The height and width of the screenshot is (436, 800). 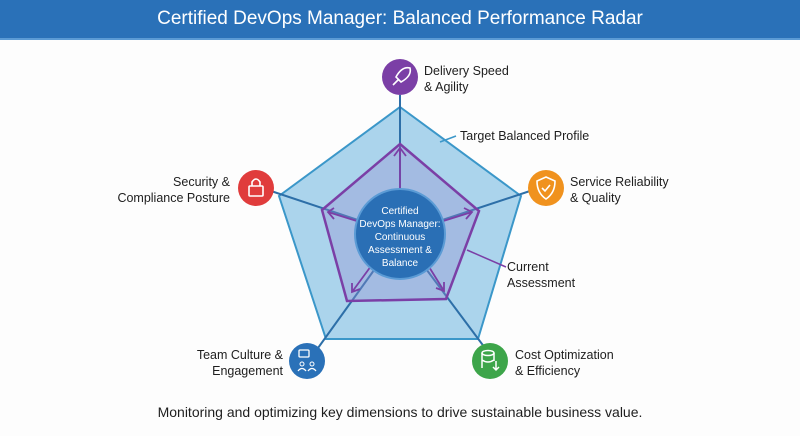 I want to click on target-pointer, so click(x=448, y=139).